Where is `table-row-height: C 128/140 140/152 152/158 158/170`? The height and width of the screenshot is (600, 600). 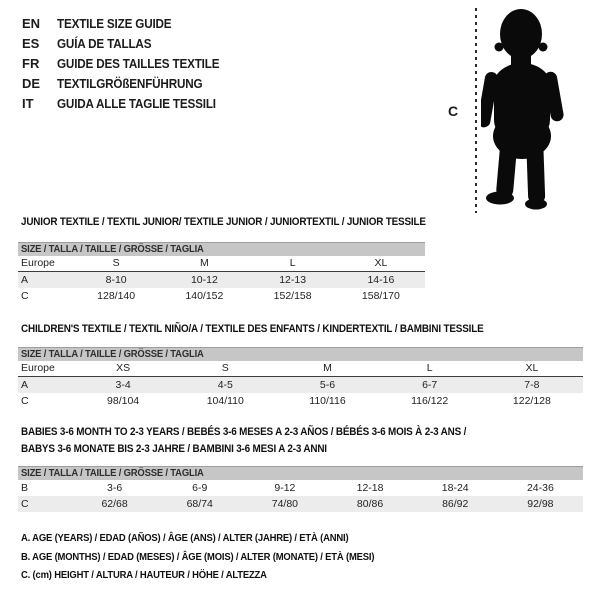 table-row-height: C 128/140 140/152 152/158 158/170 is located at coordinates (221, 296).